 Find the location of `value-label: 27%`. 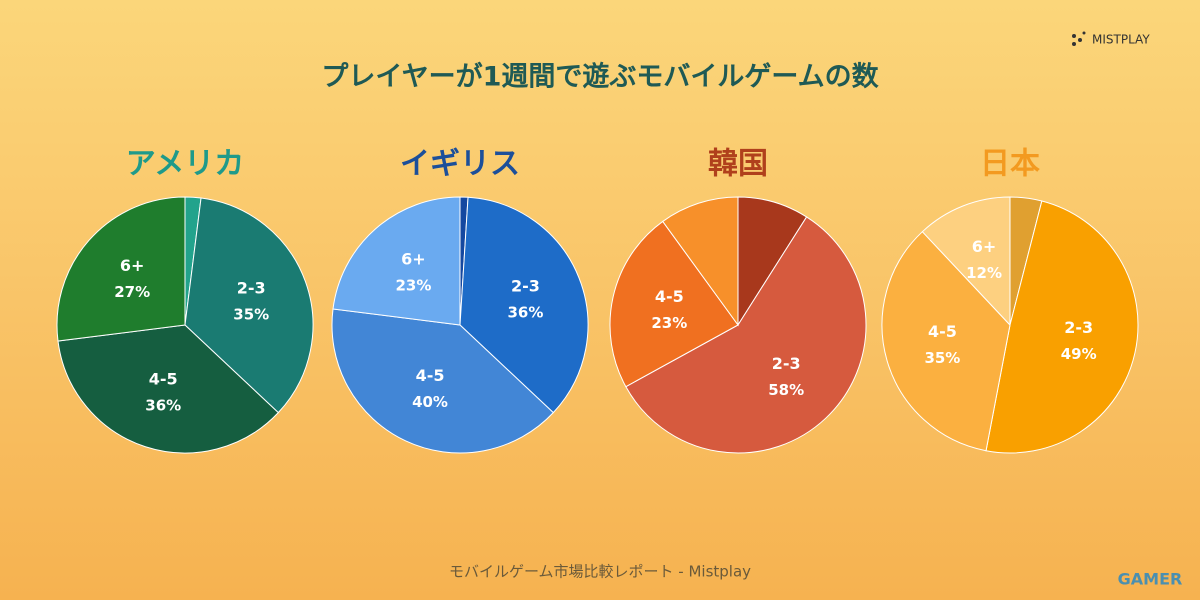

value-label: 27% is located at coordinates (132, 292).